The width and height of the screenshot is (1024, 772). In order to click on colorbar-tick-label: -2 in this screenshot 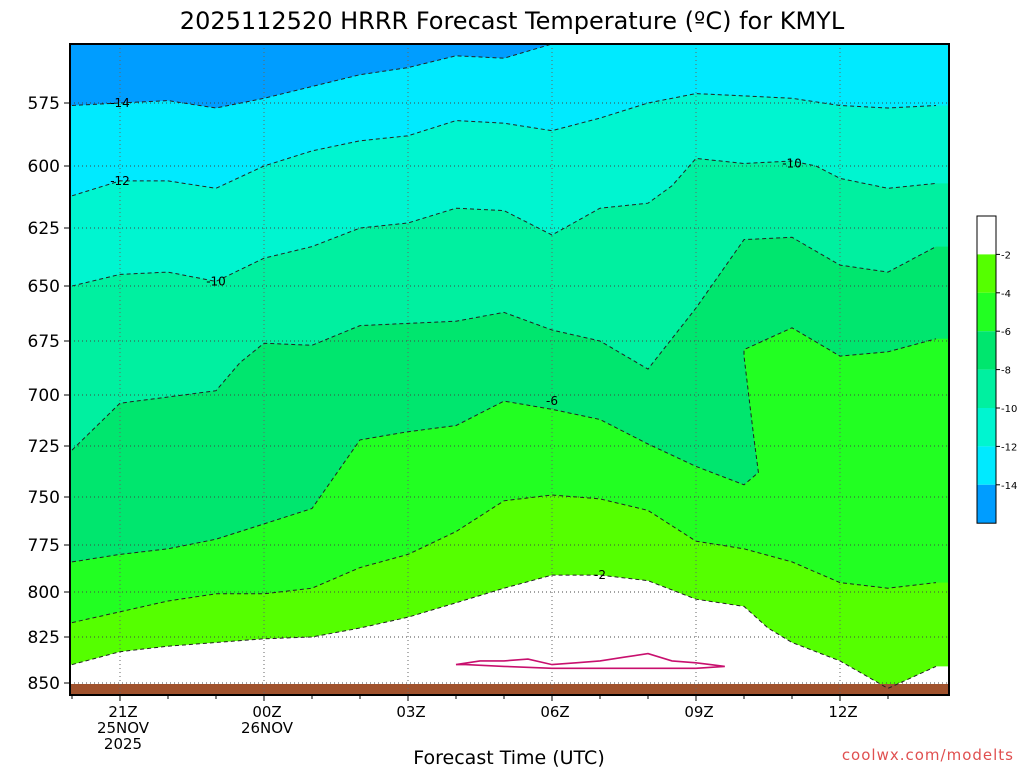, I will do `click(1006, 255)`.